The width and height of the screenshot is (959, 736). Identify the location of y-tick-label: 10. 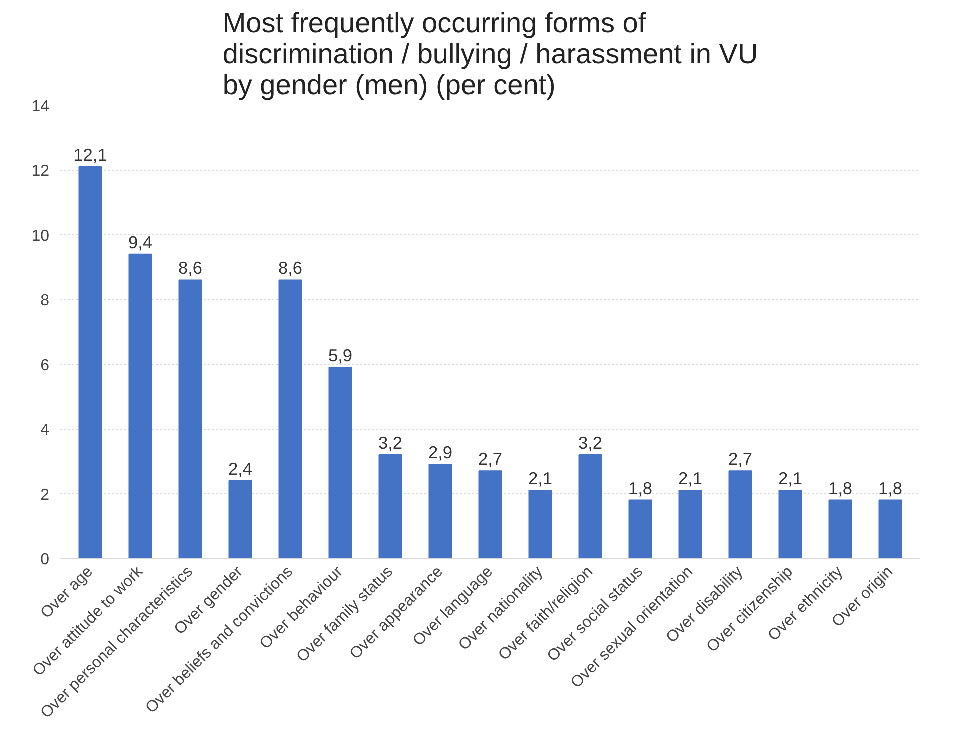
(41, 236).